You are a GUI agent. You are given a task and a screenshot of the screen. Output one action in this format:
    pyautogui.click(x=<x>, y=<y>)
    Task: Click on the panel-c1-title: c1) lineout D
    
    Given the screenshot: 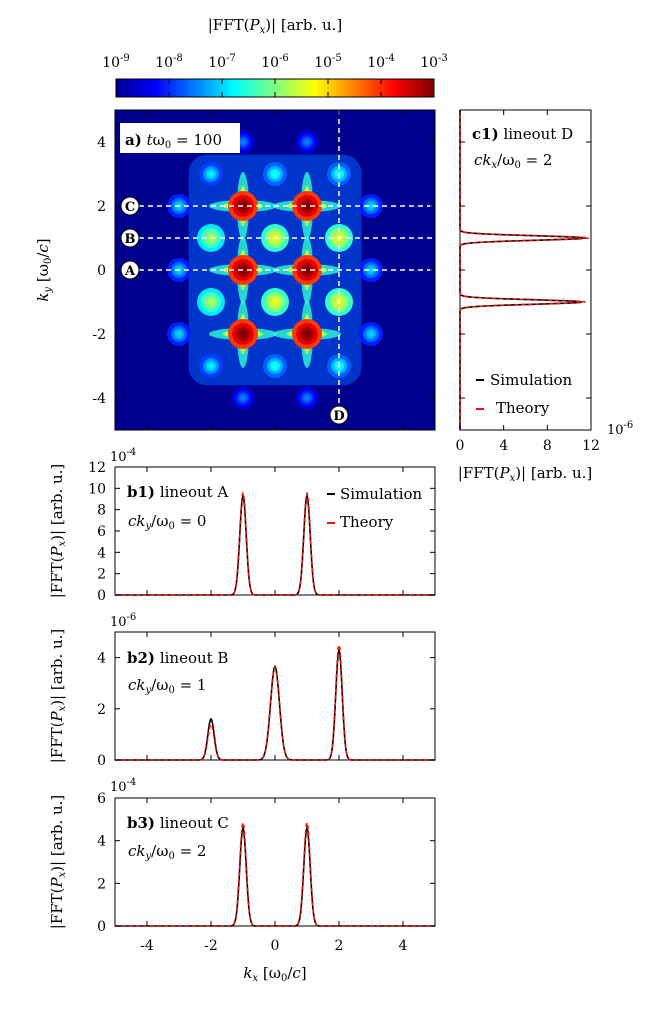 What is the action you would take?
    pyautogui.click(x=522, y=134)
    